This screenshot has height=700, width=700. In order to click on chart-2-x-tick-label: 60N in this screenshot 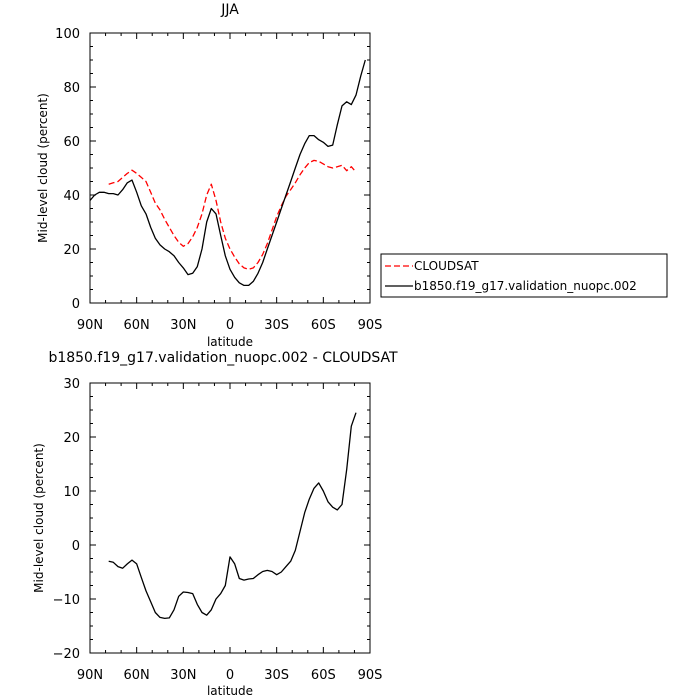, I will do `click(137, 675)`.